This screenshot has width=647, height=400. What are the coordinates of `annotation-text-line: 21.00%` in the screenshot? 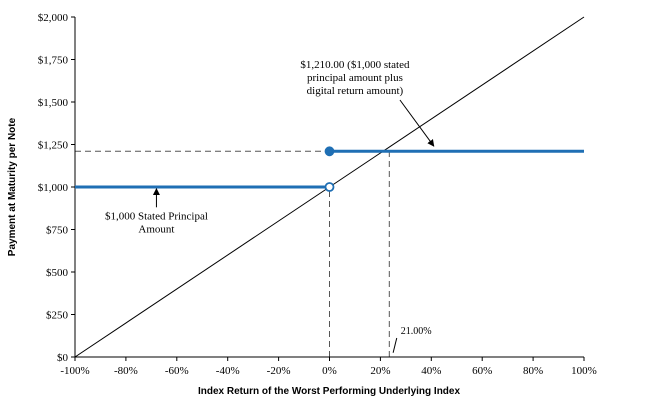 It's located at (416, 331).